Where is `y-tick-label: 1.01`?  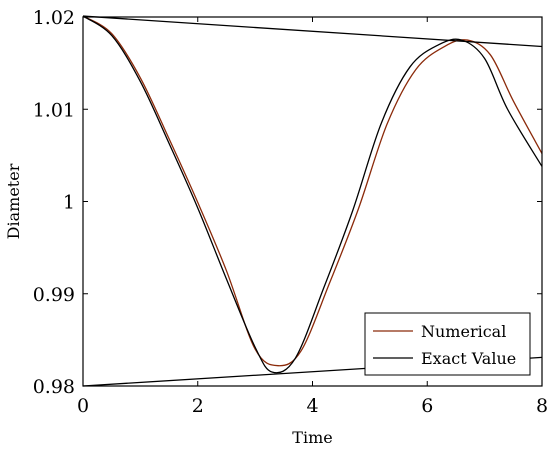 y-tick-label: 1.01 is located at coordinates (54, 110).